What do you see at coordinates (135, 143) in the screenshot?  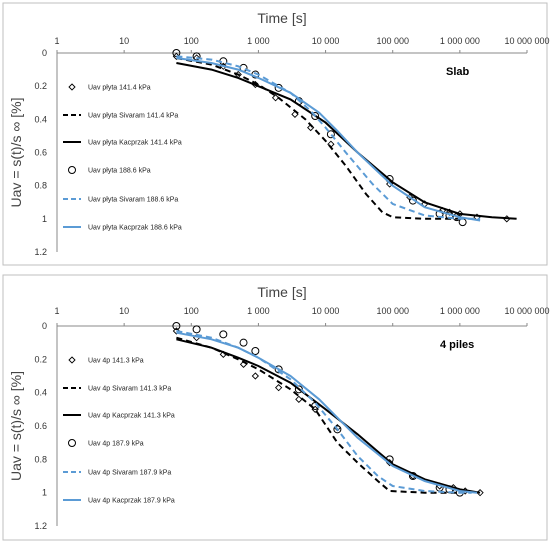 I see `legend-label: Uav płyta Kacprzak 141.4 kPa` at bounding box center [135, 143].